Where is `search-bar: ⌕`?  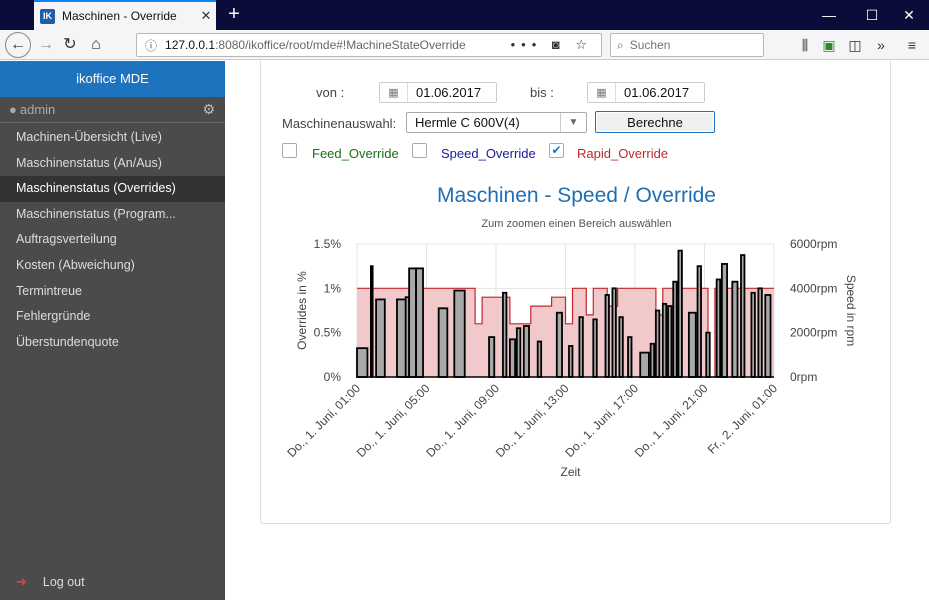 search-bar: ⌕ is located at coordinates (687, 45).